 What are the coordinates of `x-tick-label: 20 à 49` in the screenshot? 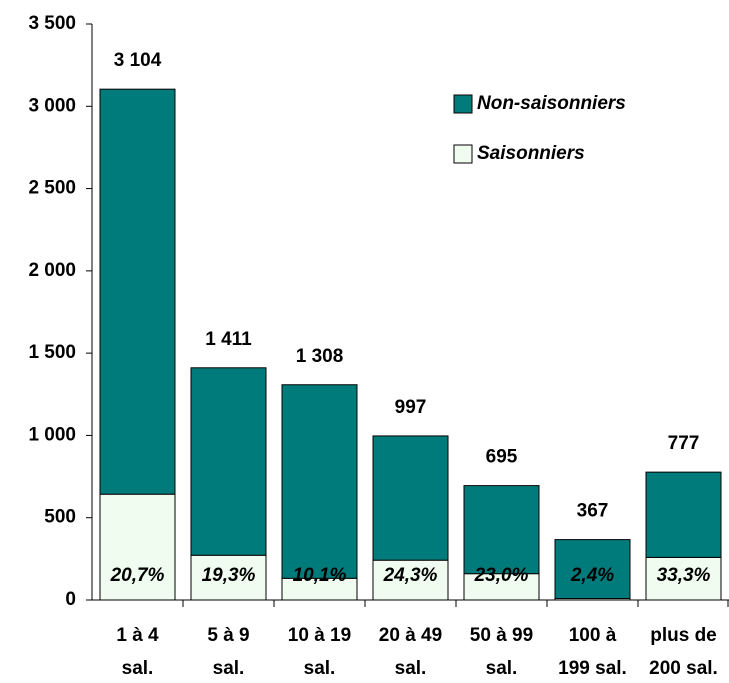 It's located at (410, 635).